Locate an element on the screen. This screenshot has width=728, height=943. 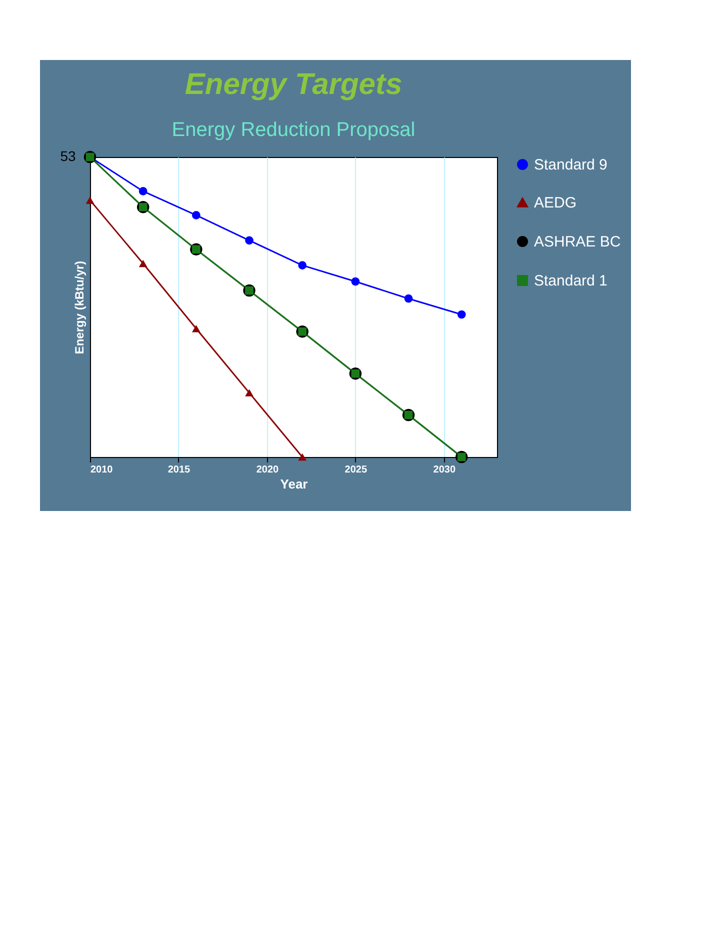
legend-label: AEDG is located at coordinates (555, 203).